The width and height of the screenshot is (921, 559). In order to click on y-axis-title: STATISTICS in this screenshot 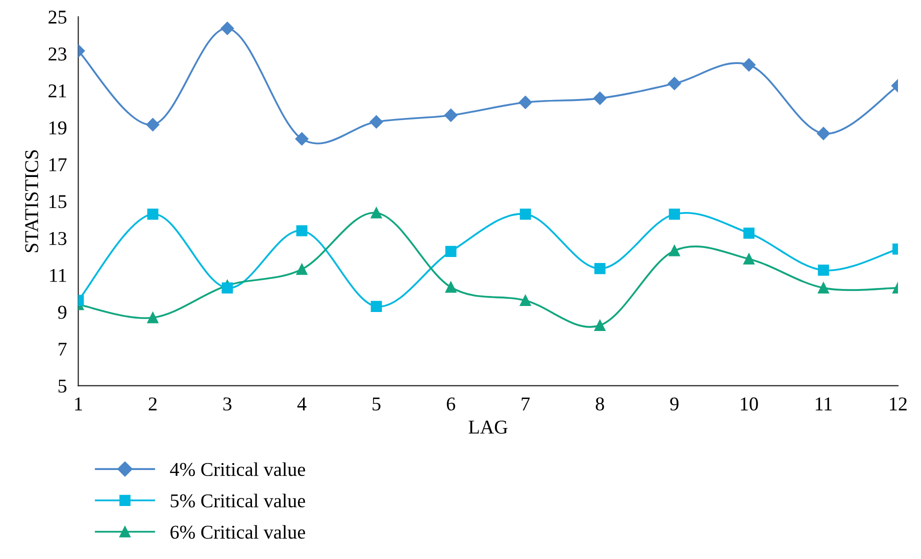, I will do `click(31, 201)`.